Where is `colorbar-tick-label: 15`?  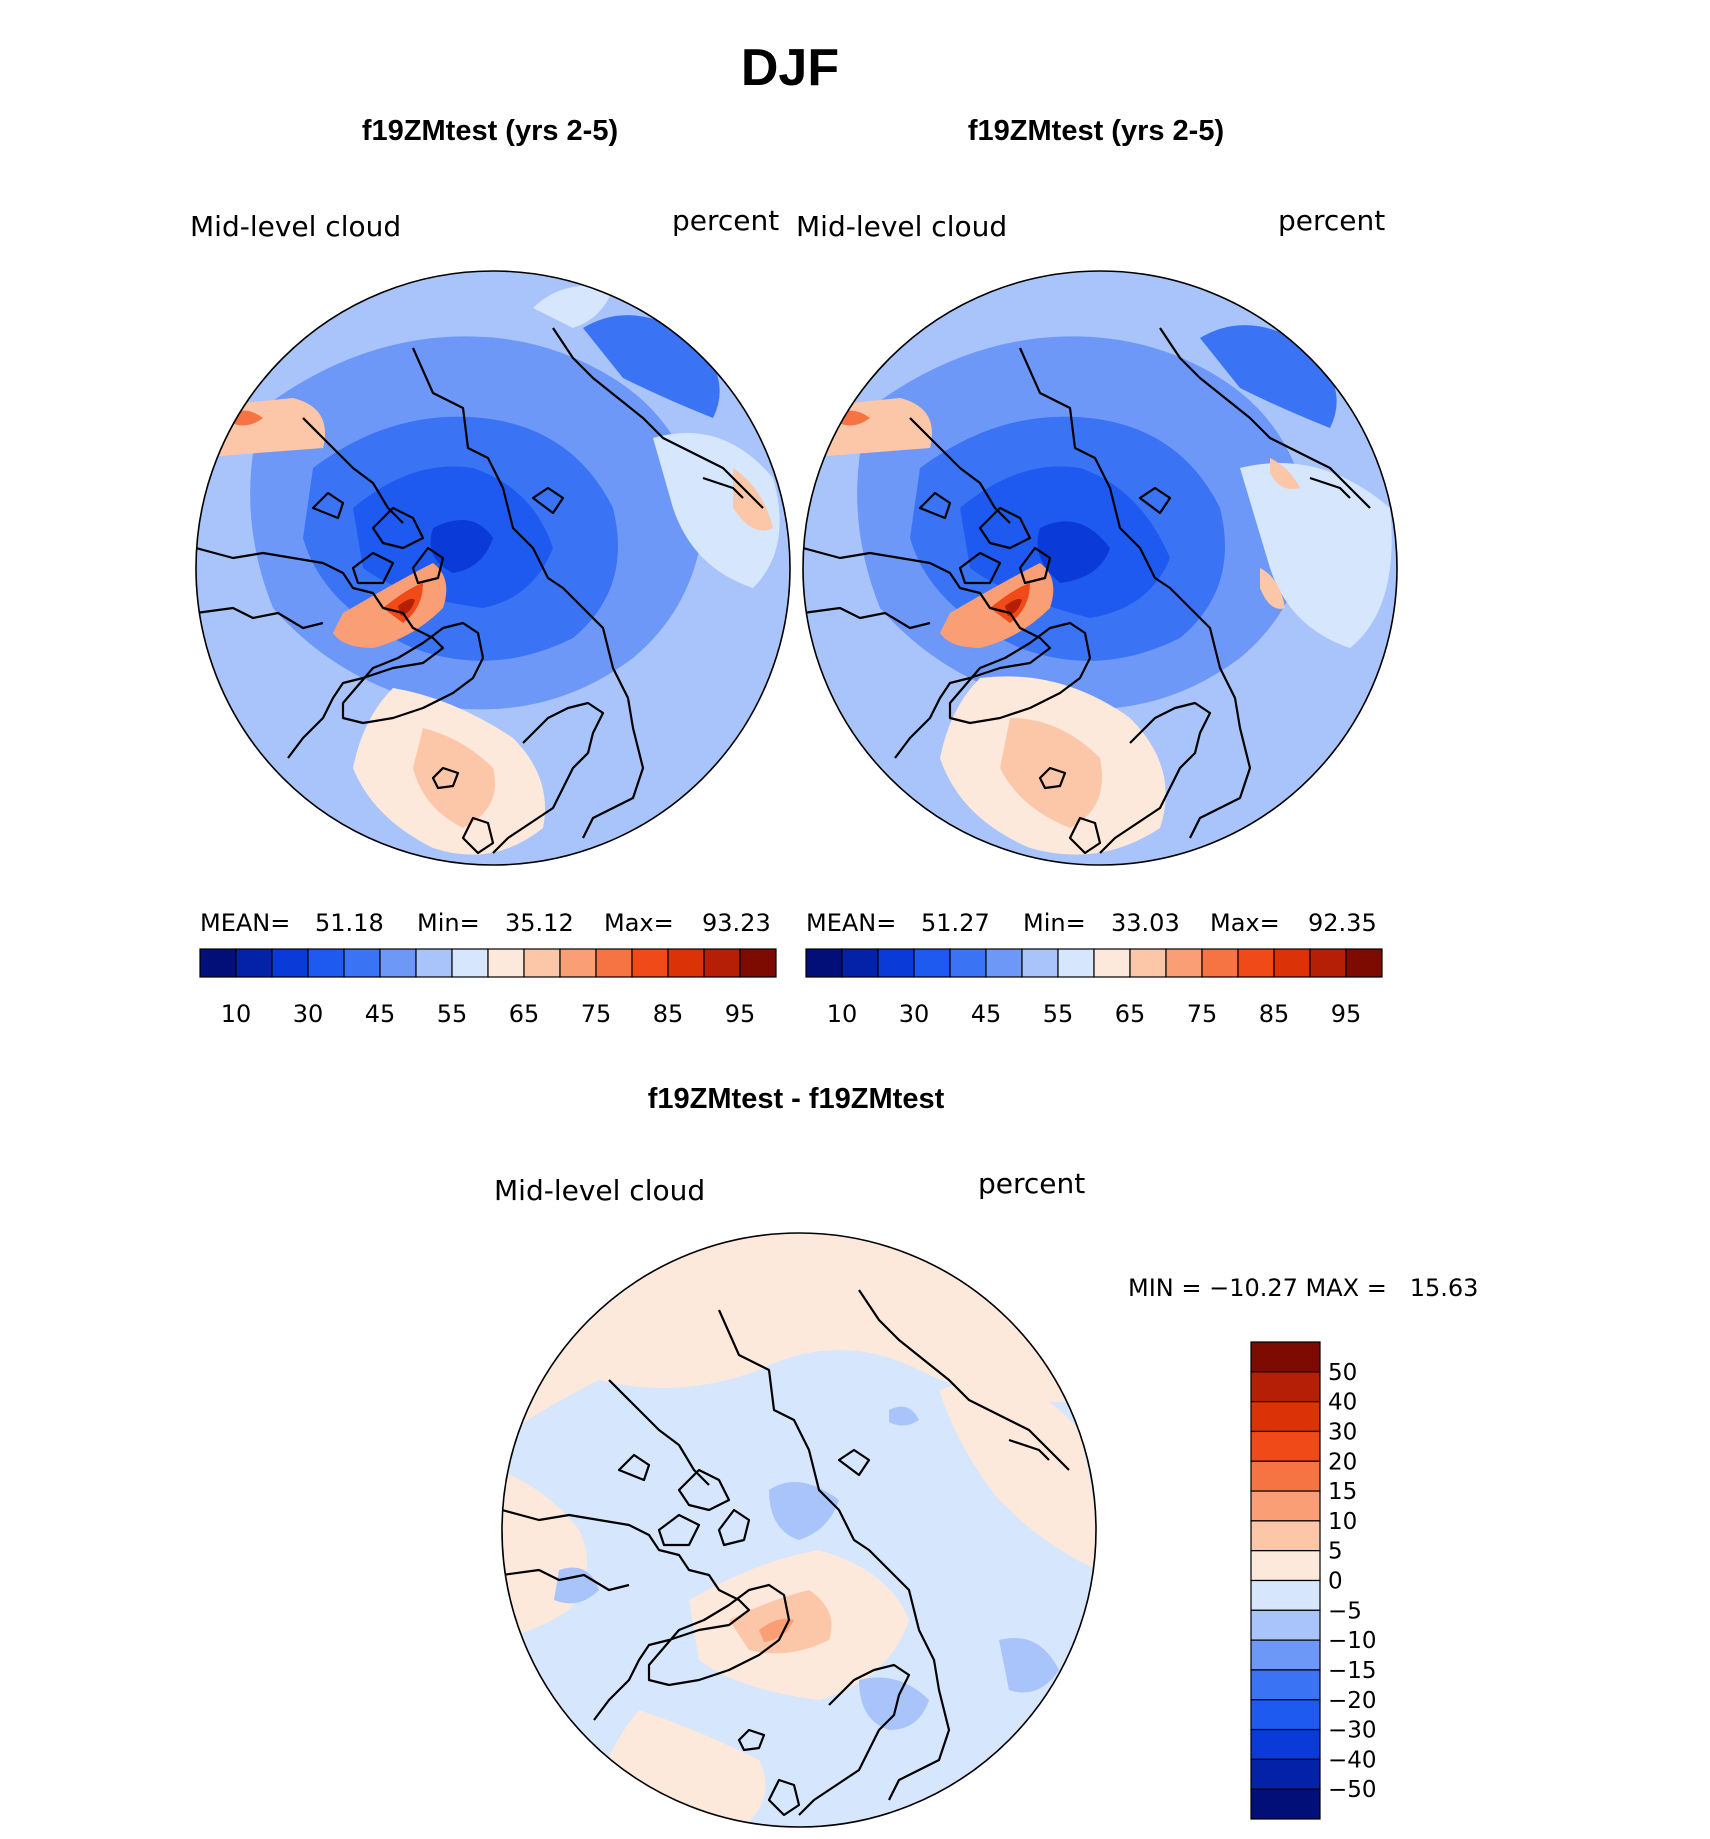 colorbar-tick-label: 15 is located at coordinates (1342, 1492).